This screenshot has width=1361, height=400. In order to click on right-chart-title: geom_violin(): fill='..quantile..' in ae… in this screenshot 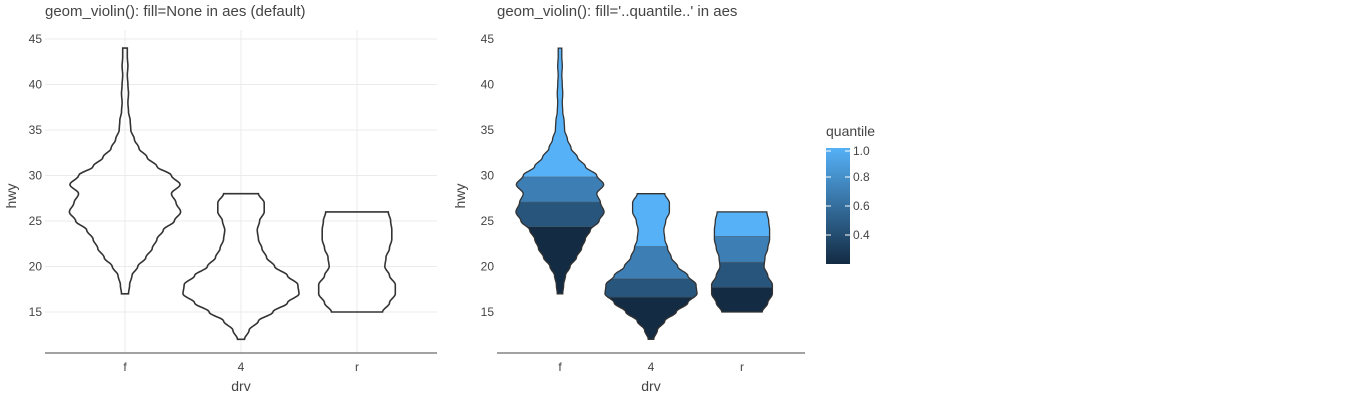, I will do `click(617, 11)`.